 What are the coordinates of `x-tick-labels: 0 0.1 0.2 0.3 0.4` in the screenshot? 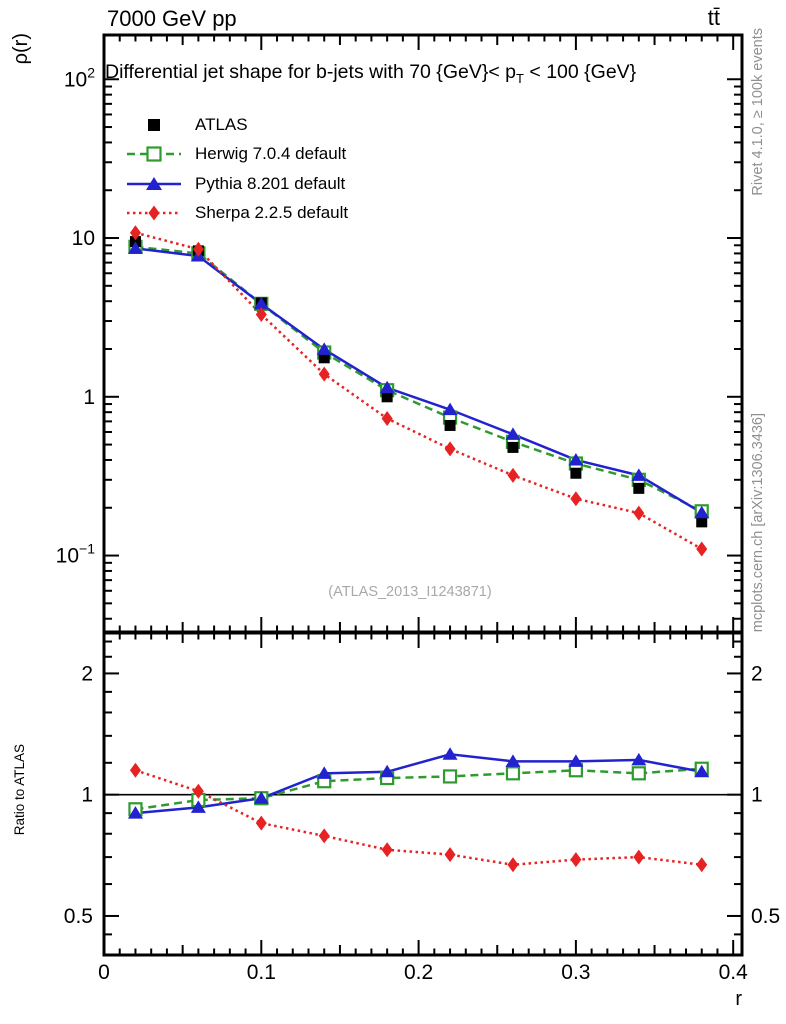 It's located at (423, 972).